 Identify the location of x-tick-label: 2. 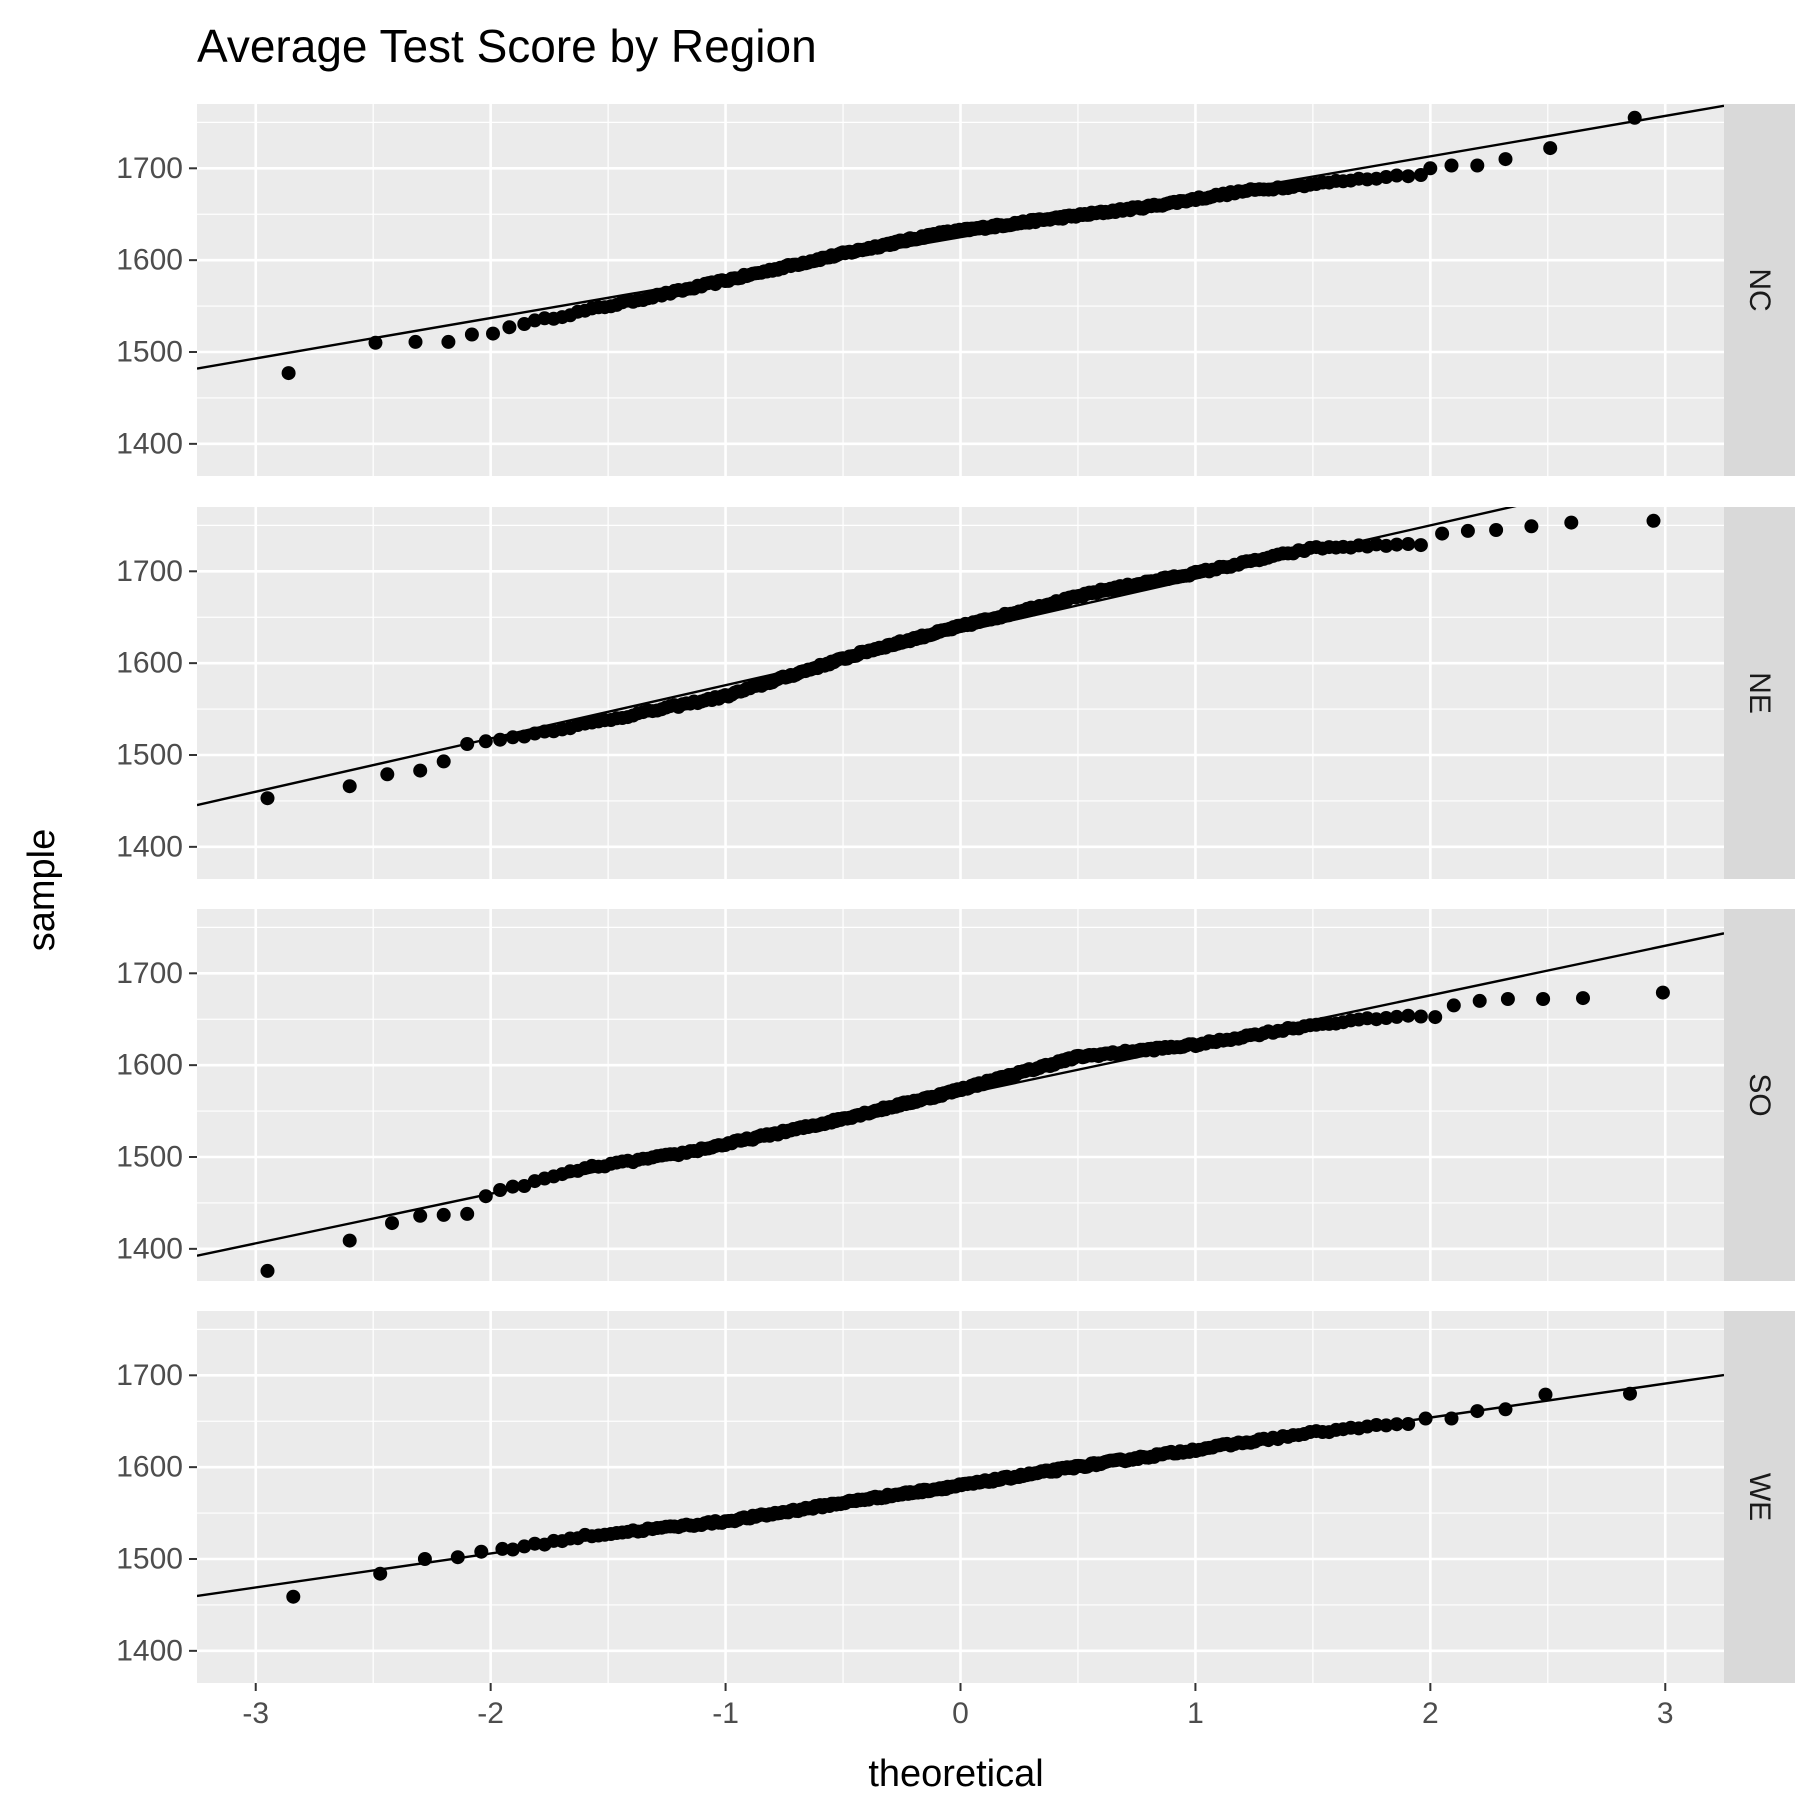
(1430, 1713).